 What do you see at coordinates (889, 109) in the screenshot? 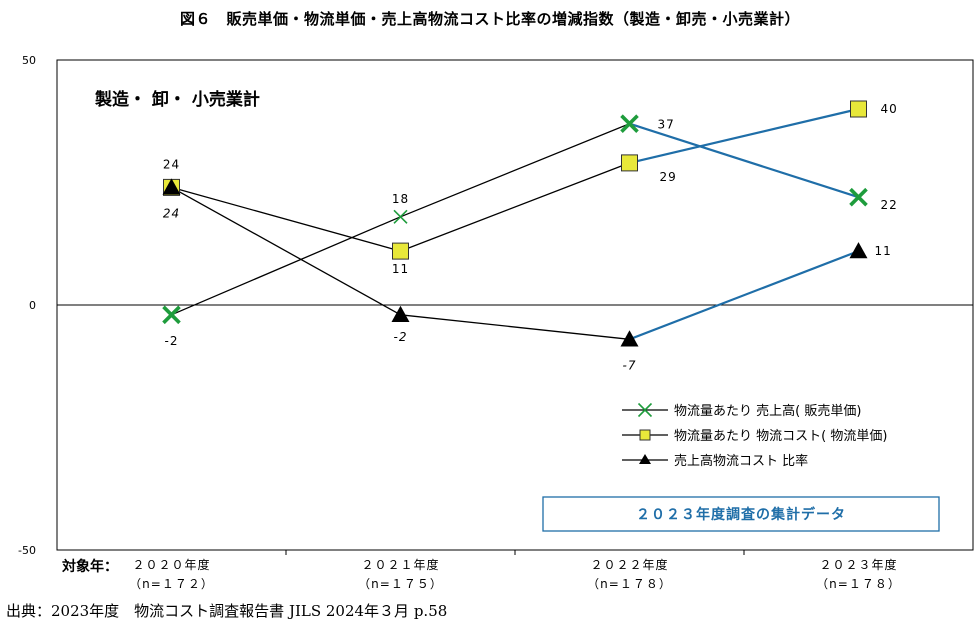
I see `data-label: 40` at bounding box center [889, 109].